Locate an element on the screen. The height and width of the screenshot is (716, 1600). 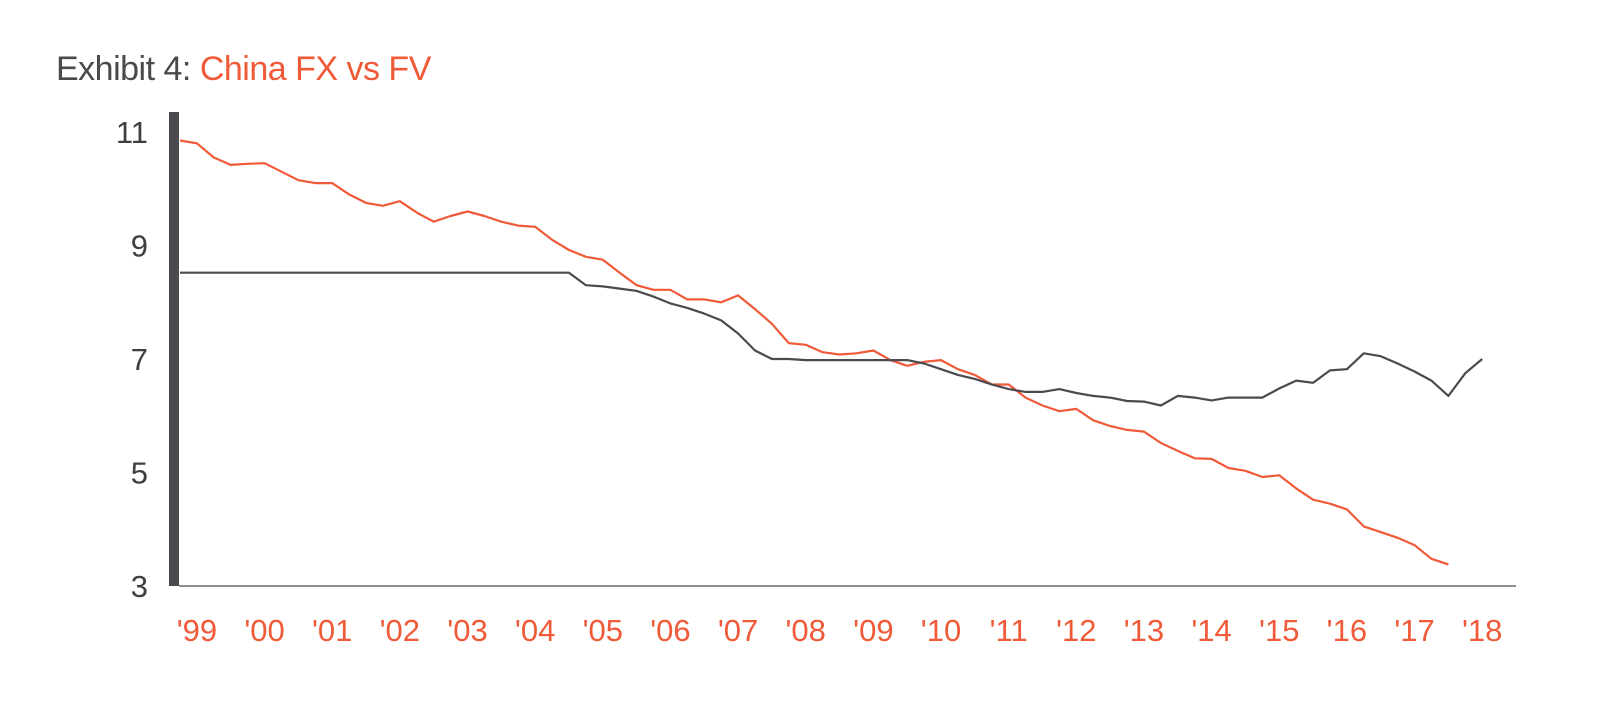
x-tick-label: '18 is located at coordinates (1482, 630).